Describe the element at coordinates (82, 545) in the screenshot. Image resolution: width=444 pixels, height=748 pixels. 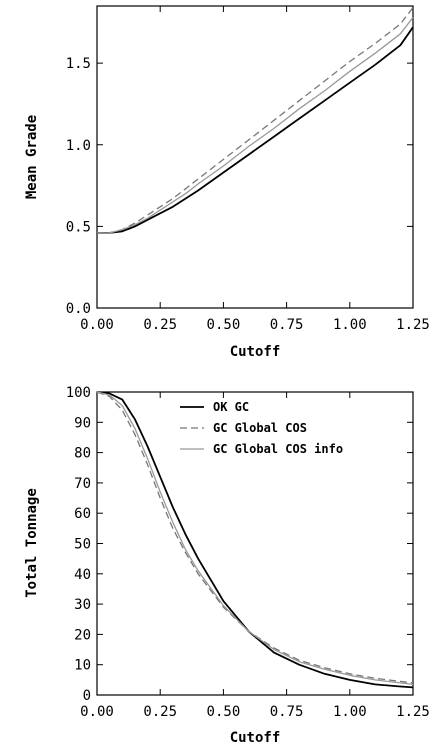
I see `y-tick-label: 50` at that location.